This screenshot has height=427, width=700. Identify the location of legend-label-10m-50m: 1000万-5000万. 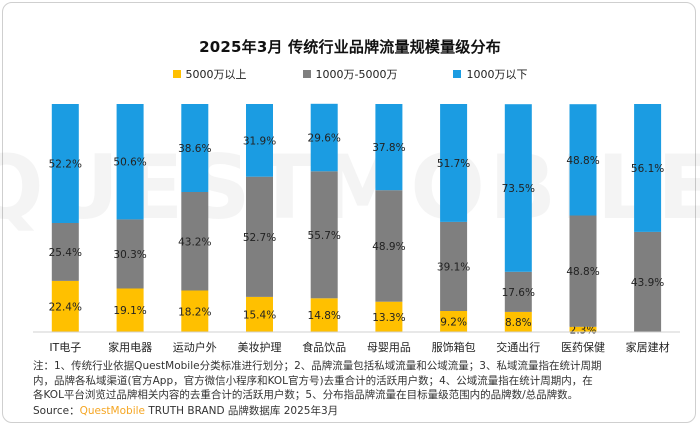
(356, 74).